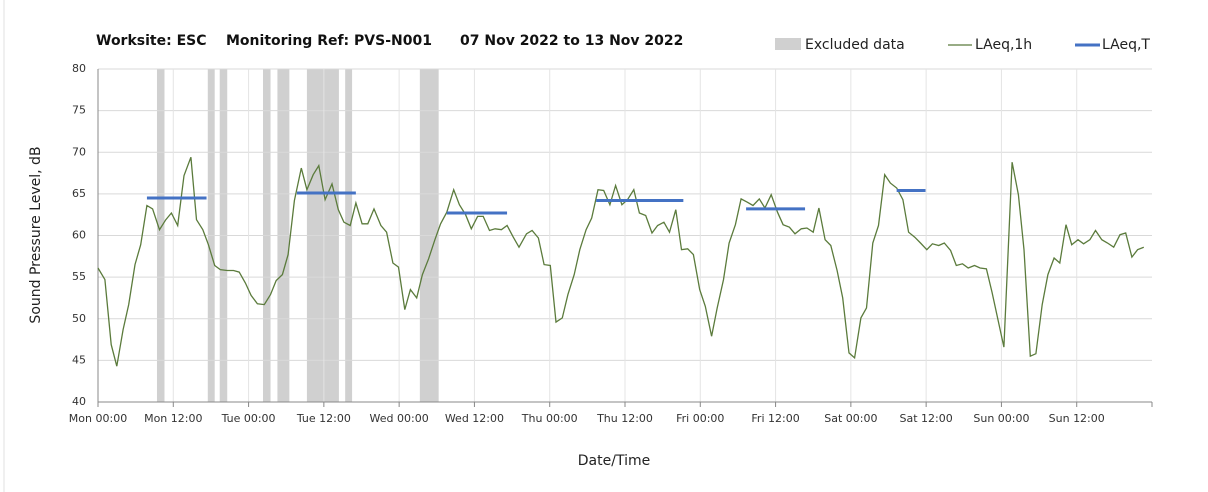  Describe the element at coordinates (79, 68) in the screenshot. I see `y-tick-label: 80` at that location.